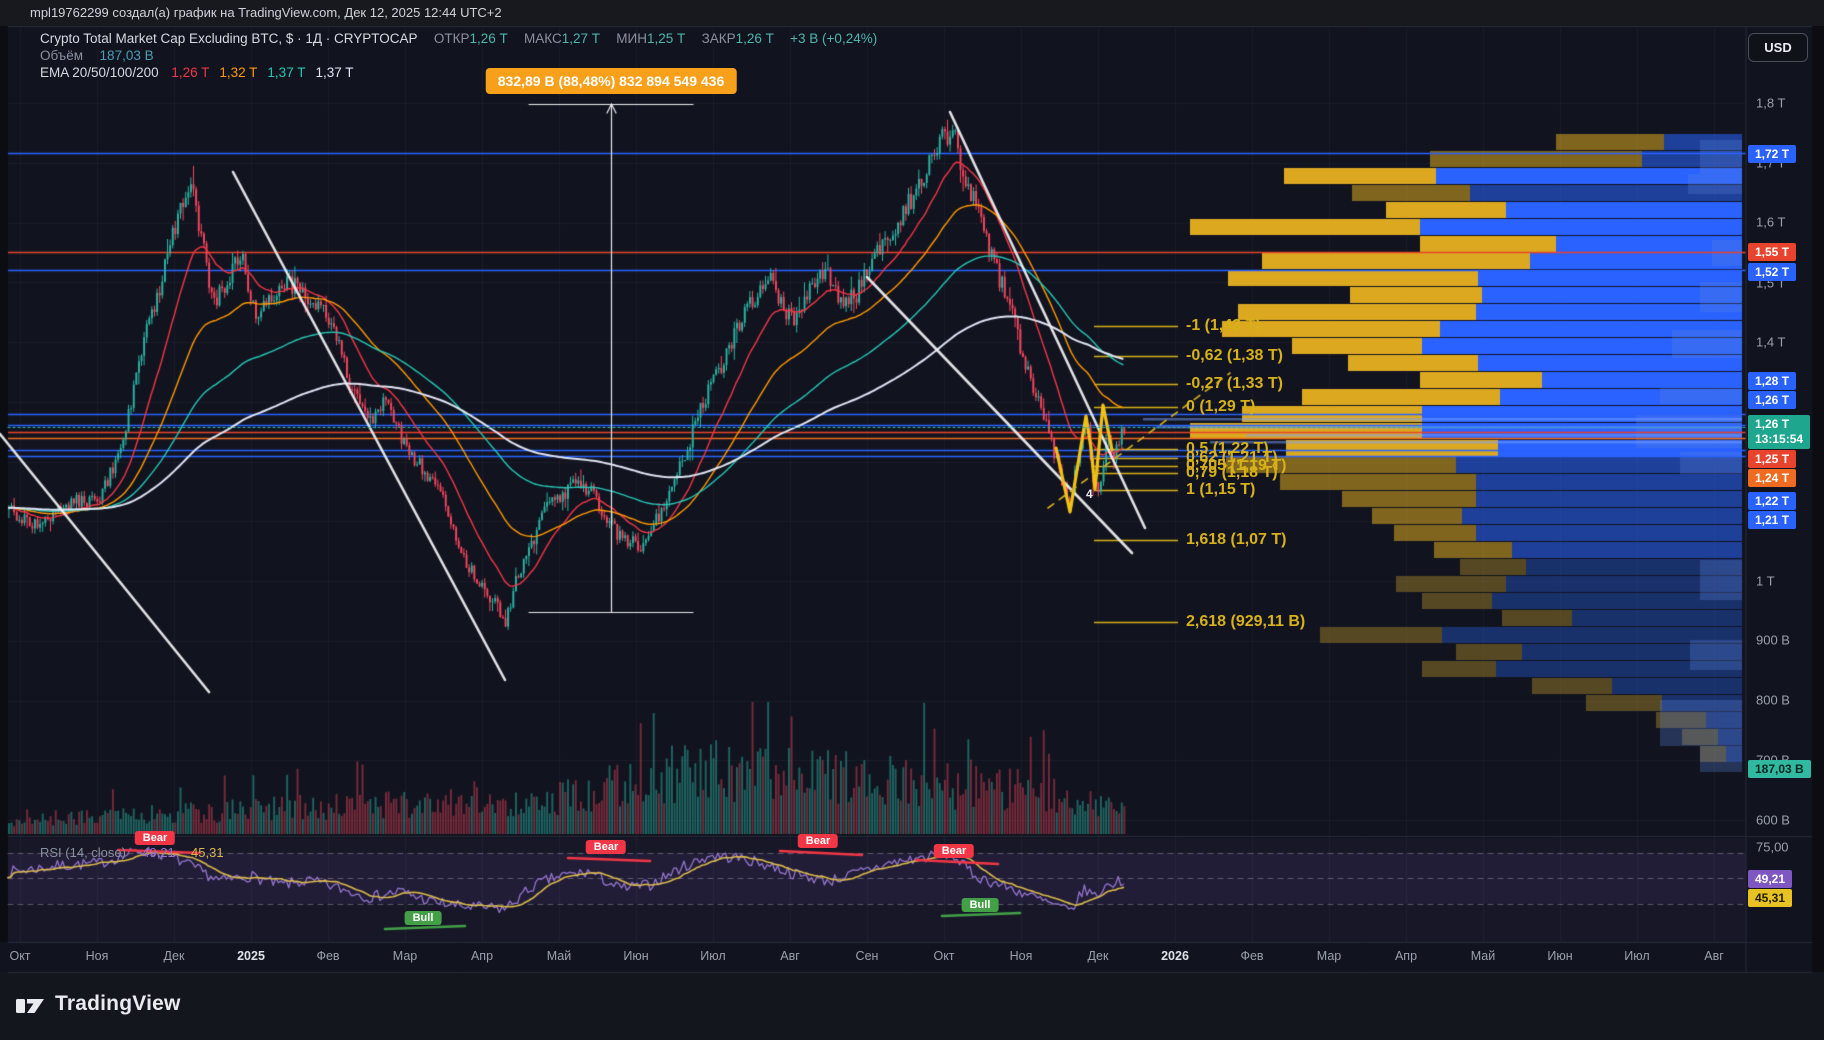 The width and height of the screenshot is (1824, 1040). I want to click on volume-label: Объём, so click(62, 55).